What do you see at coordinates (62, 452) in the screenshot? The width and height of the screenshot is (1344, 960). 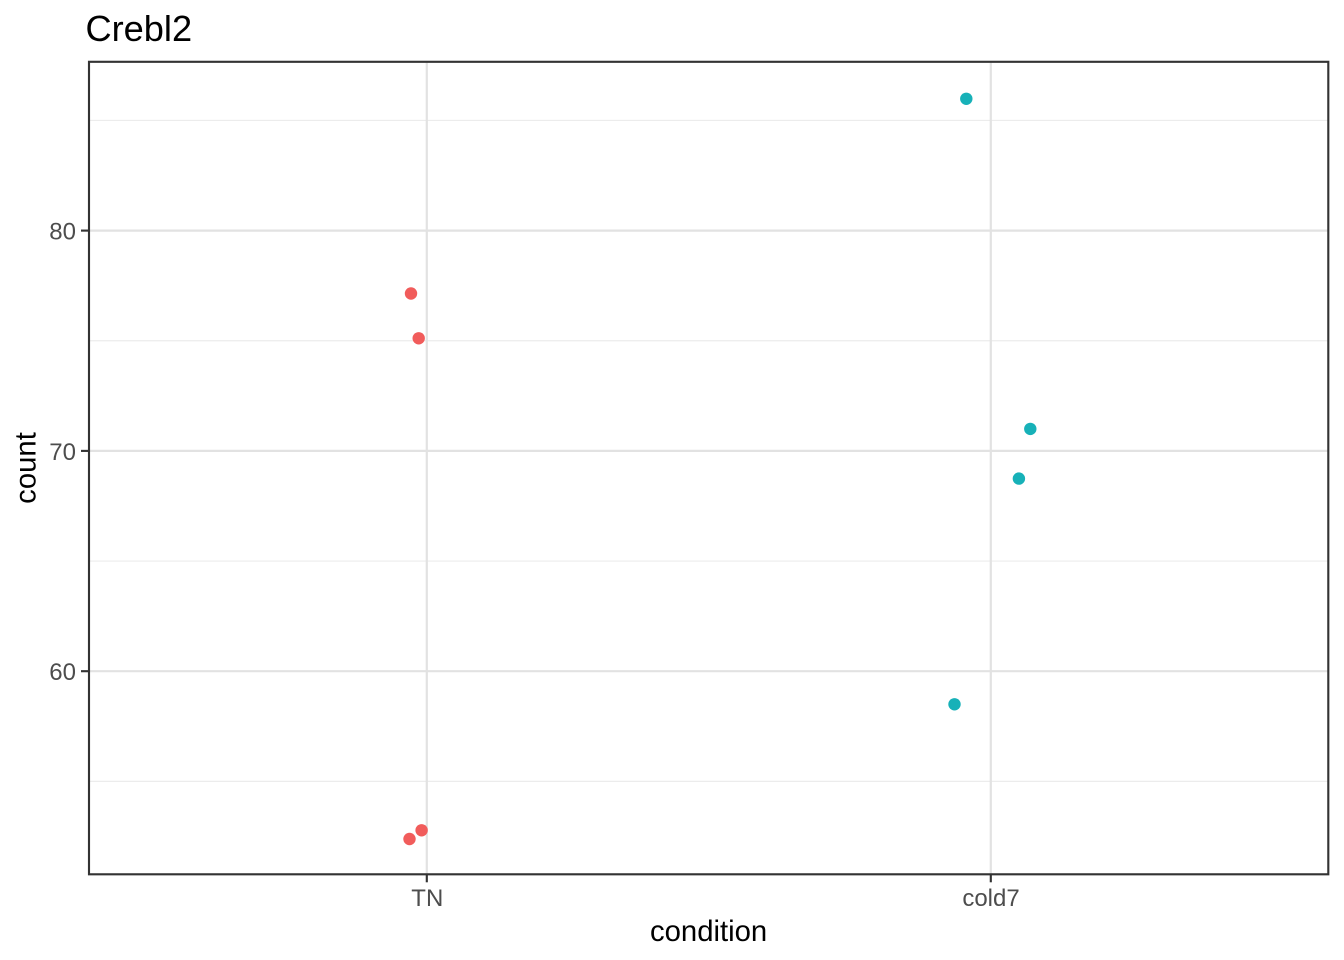 I see `svg-text: 70` at bounding box center [62, 452].